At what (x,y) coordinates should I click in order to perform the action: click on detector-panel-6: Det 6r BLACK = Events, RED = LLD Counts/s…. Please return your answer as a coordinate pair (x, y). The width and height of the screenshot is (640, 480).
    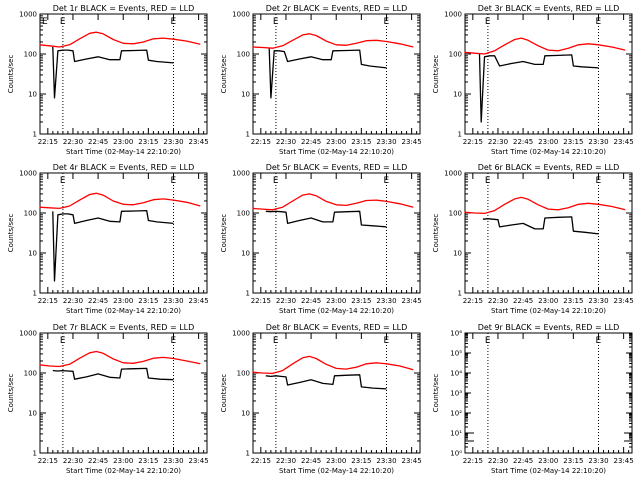
    Looking at the image, I should click on (533, 239).